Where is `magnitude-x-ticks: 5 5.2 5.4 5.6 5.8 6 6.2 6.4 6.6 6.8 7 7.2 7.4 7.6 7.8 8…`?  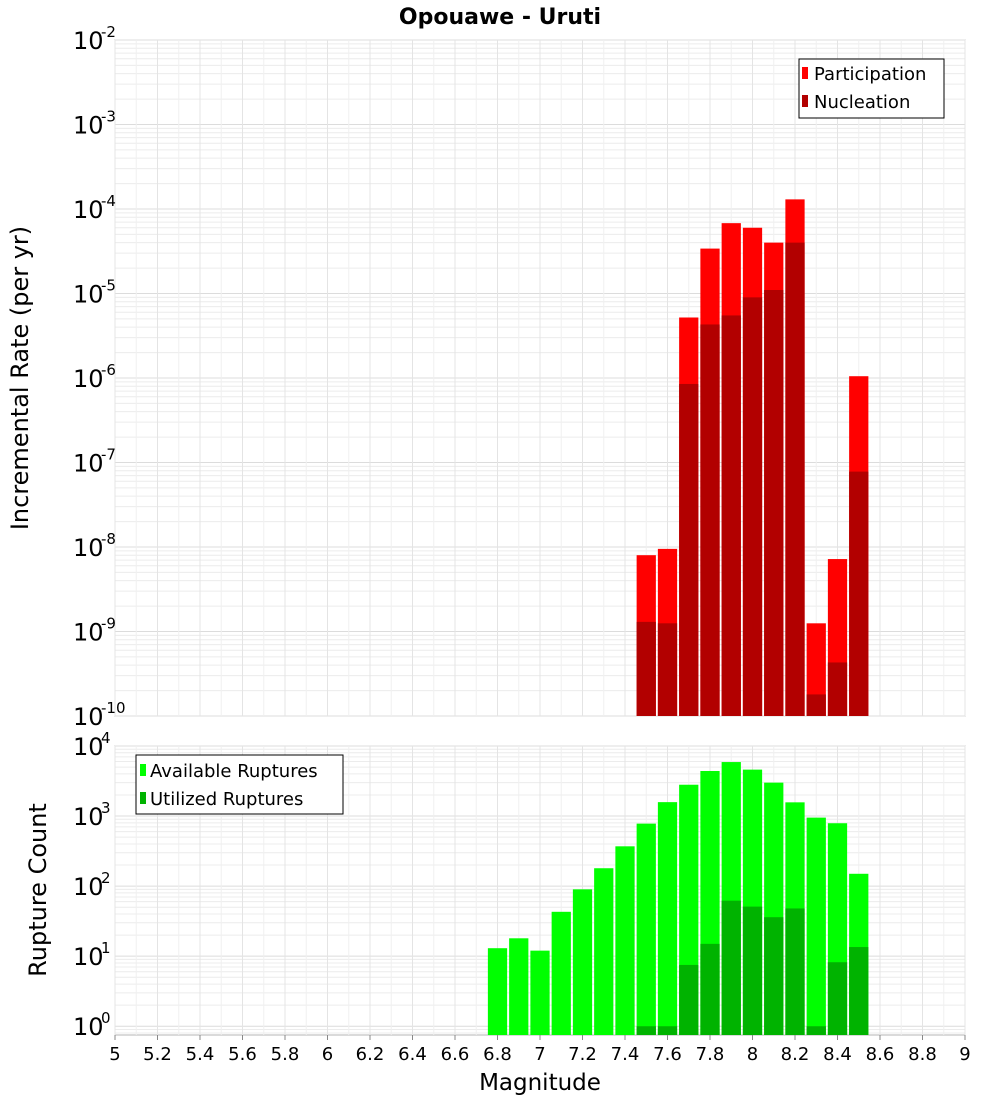 magnitude-x-ticks: 5 5.2 5.4 5.6 5.8 6 6.2 6.4 6.6 6.8 7 7.2 7.4 7.6 7.8 8… is located at coordinates (540, 1050).